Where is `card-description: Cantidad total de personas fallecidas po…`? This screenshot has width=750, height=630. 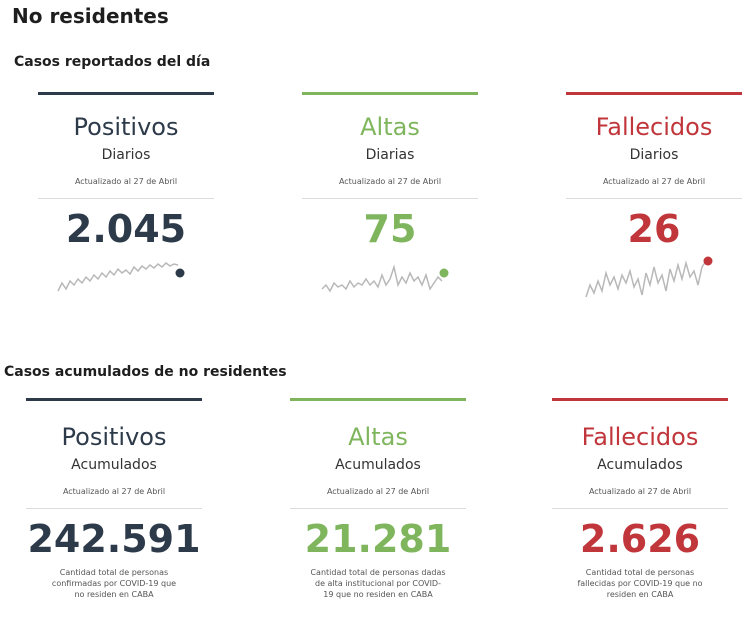 card-description: Cantidad total de personas fallecidas po… is located at coordinates (640, 583).